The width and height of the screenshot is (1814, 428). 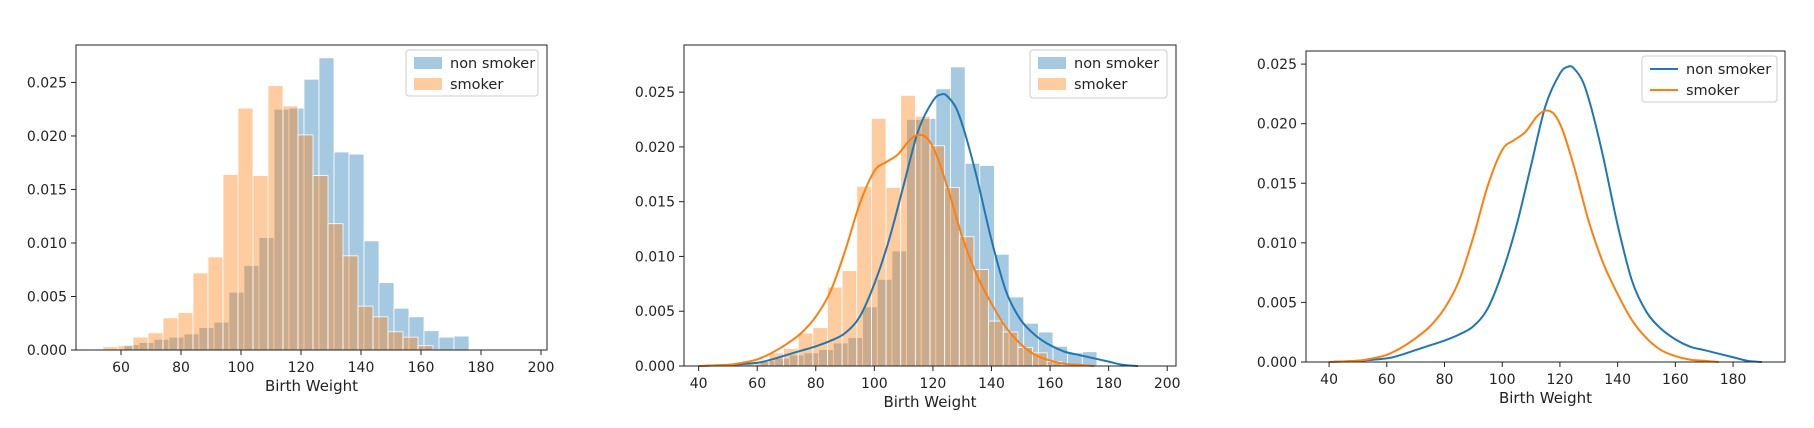 What do you see at coordinates (428, 63) in the screenshot?
I see `legend-swatch-non-smoker` at bounding box center [428, 63].